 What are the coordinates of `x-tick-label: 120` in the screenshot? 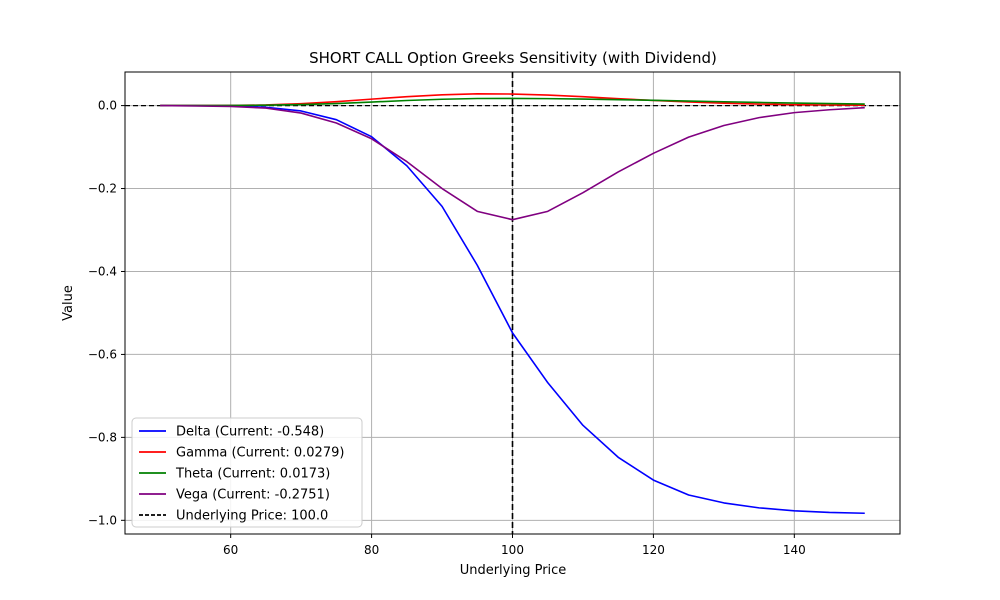 It's located at (653, 550).